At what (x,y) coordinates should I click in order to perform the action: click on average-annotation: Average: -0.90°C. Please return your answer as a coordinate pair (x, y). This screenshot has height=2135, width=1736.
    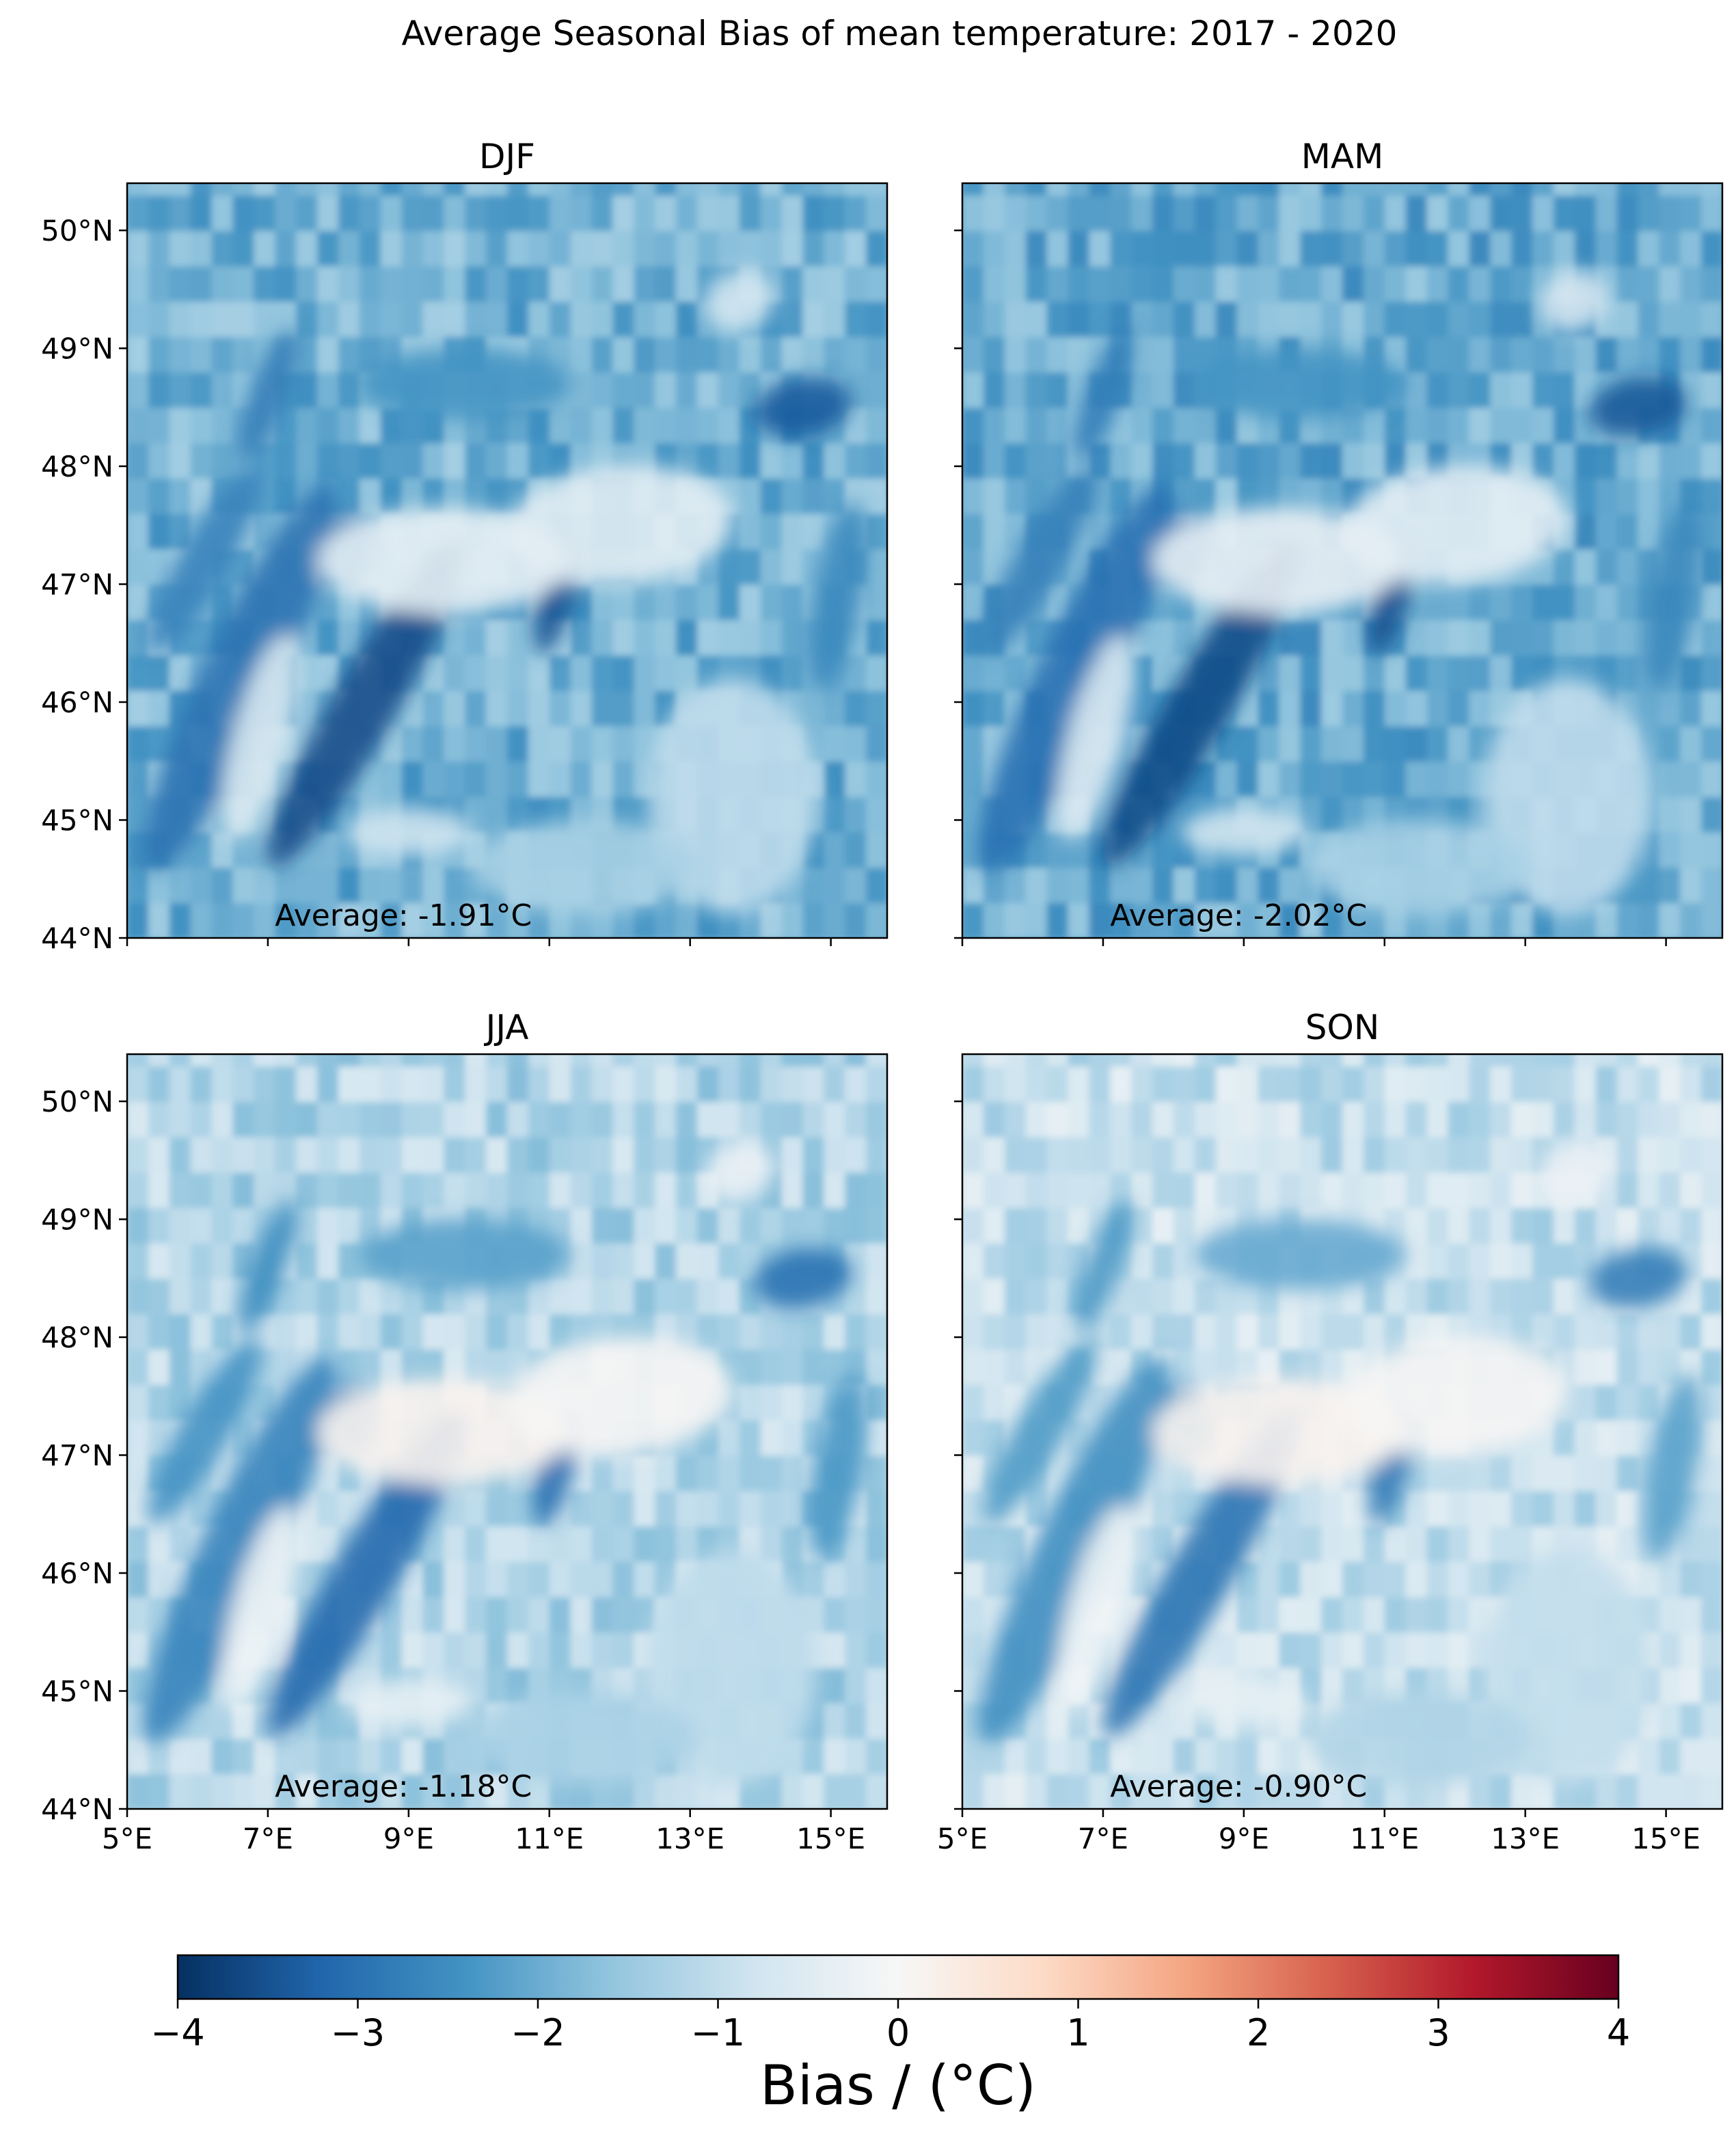
    Looking at the image, I should click on (1238, 1786).